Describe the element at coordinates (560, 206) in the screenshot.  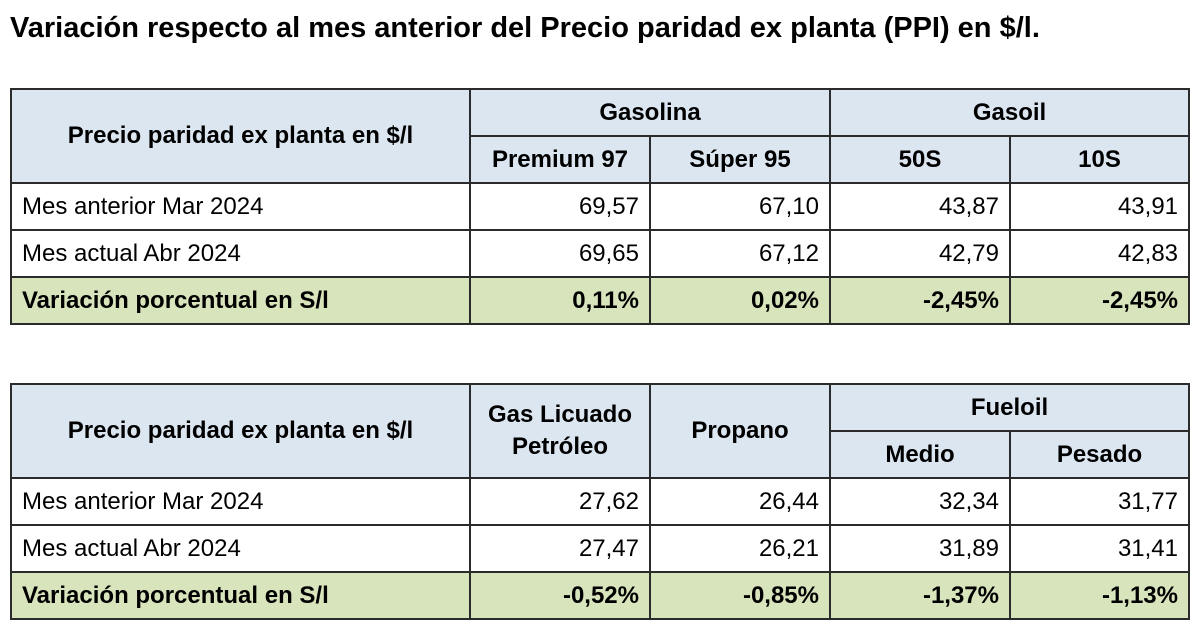
I see `table-cell: 69,57` at that location.